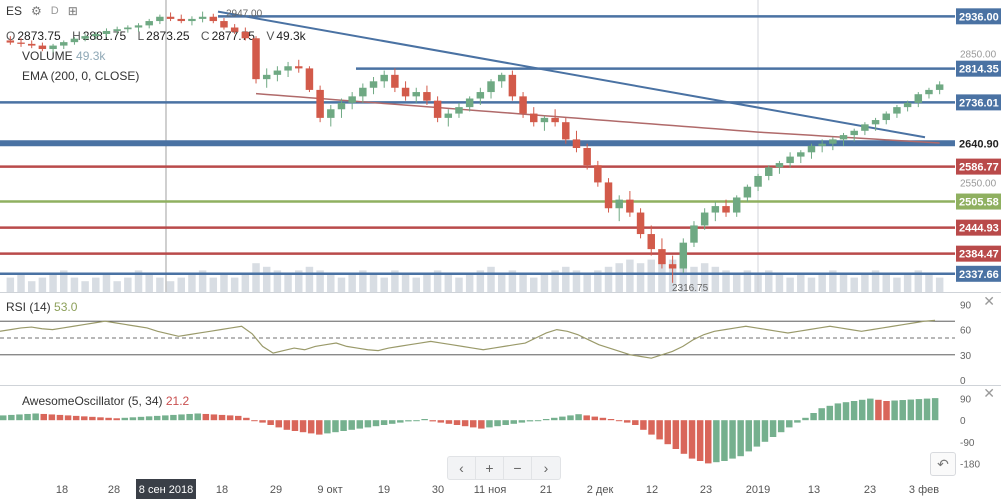 This screenshot has height=503, width=1001. What do you see at coordinates (652, 490) in the screenshot?
I see `x-tick-label: 12` at bounding box center [652, 490].